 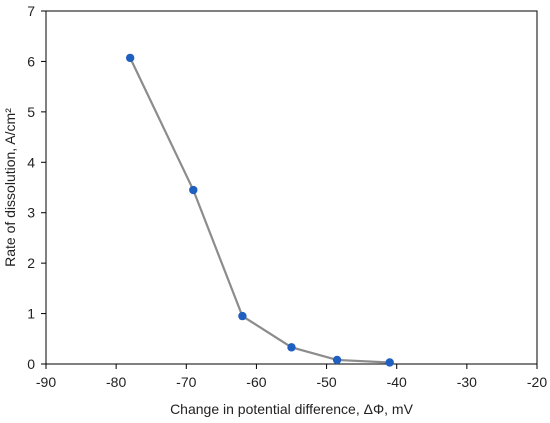 What do you see at coordinates (31, 162) in the screenshot?
I see `y-tick-label: 4` at bounding box center [31, 162].